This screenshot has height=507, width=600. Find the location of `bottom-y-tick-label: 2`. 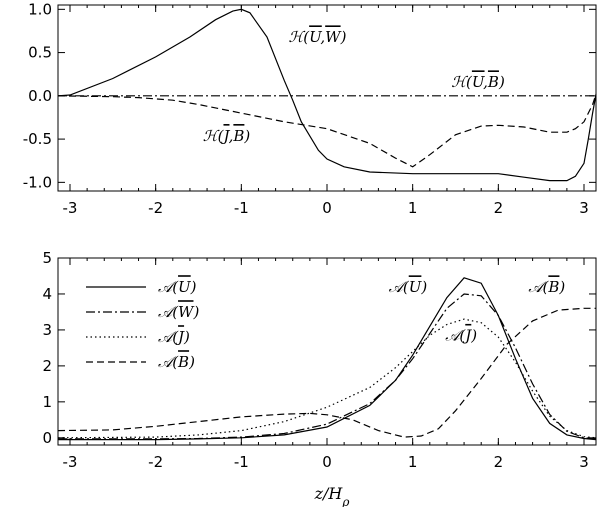

bottom-y-tick-label: 2 is located at coordinates (47, 366).